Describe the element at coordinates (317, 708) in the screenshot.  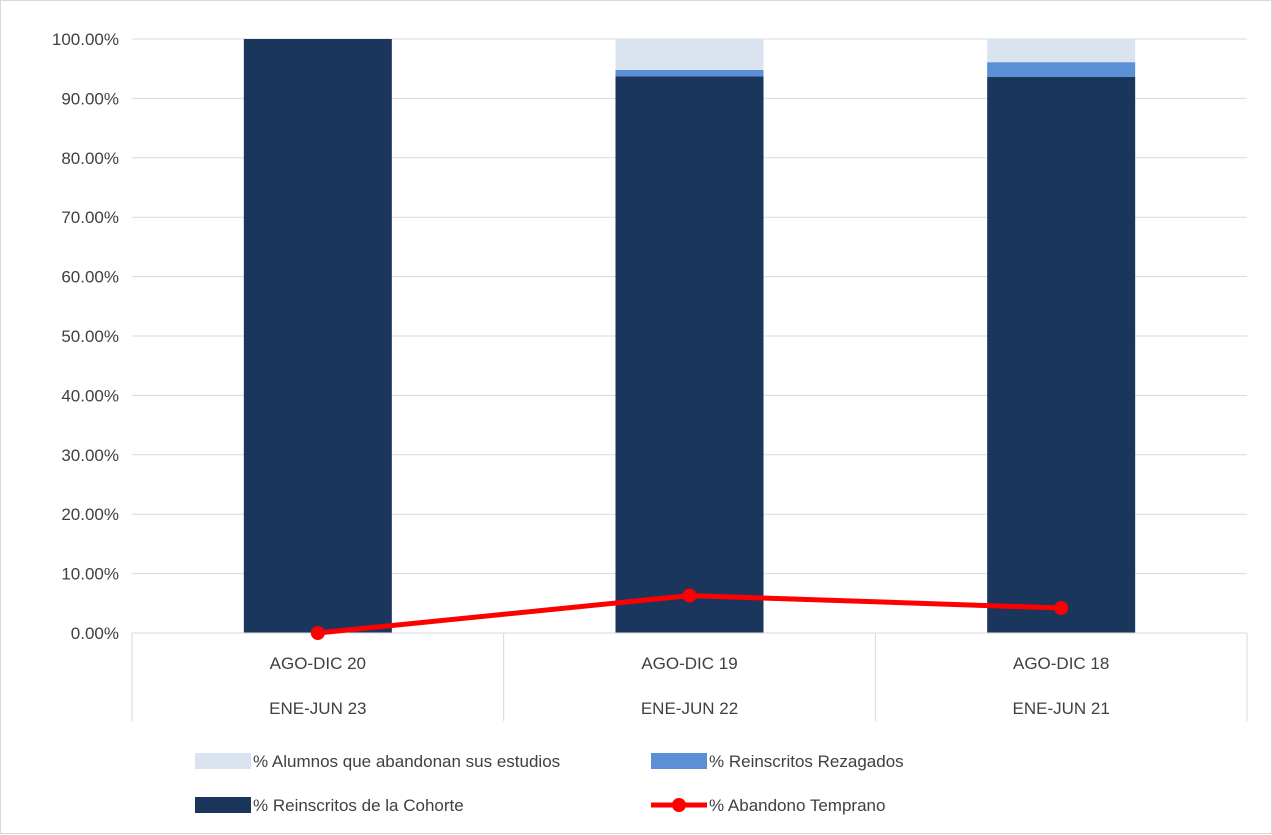
I see `category-label-bottom: ENE-JUN 23` at that location.